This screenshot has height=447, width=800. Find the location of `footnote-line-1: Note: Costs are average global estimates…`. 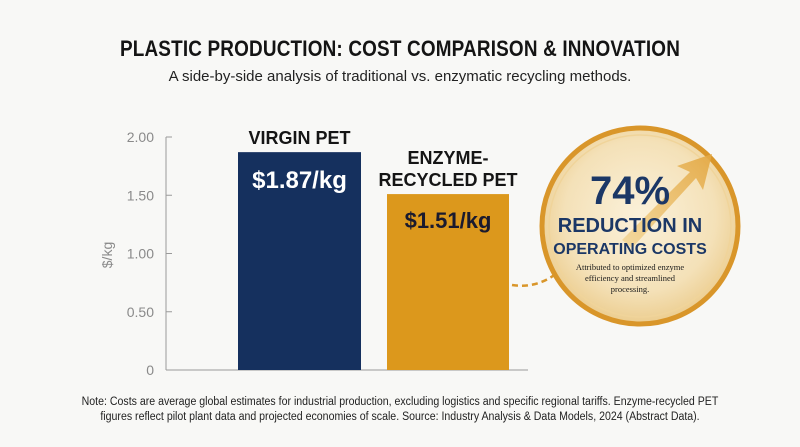

footnote-line-1: Note: Costs are average global estimates… is located at coordinates (400, 402).